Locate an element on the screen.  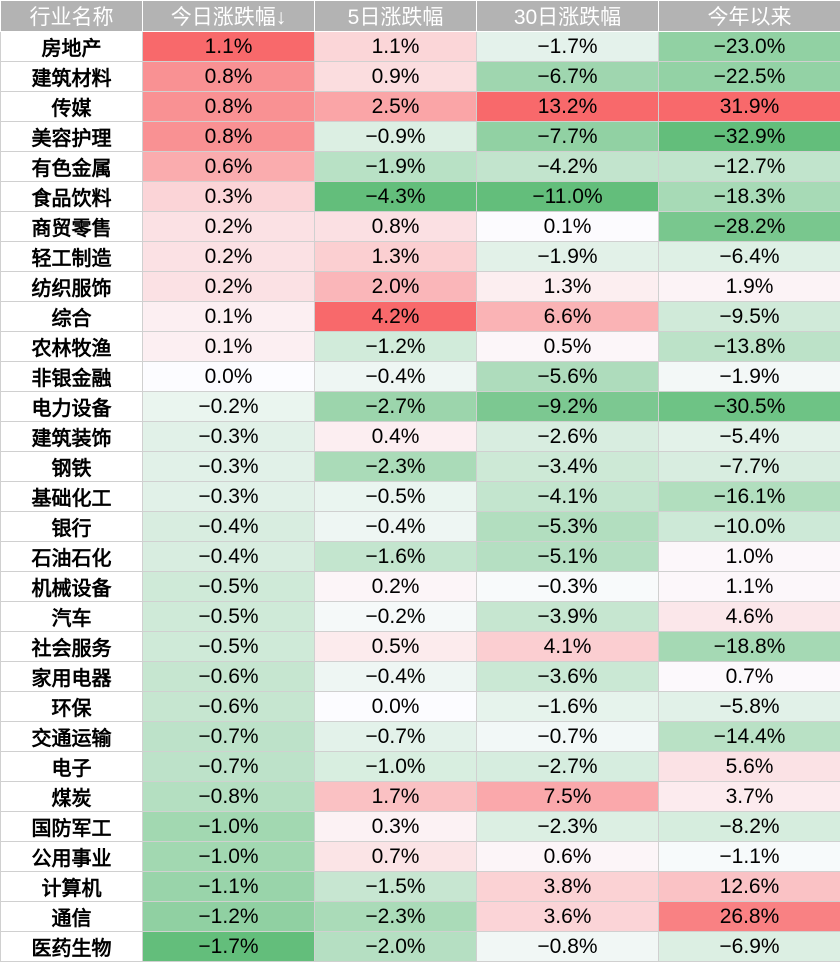
5day-change-cell: −2.0% is located at coordinates (396, 947).